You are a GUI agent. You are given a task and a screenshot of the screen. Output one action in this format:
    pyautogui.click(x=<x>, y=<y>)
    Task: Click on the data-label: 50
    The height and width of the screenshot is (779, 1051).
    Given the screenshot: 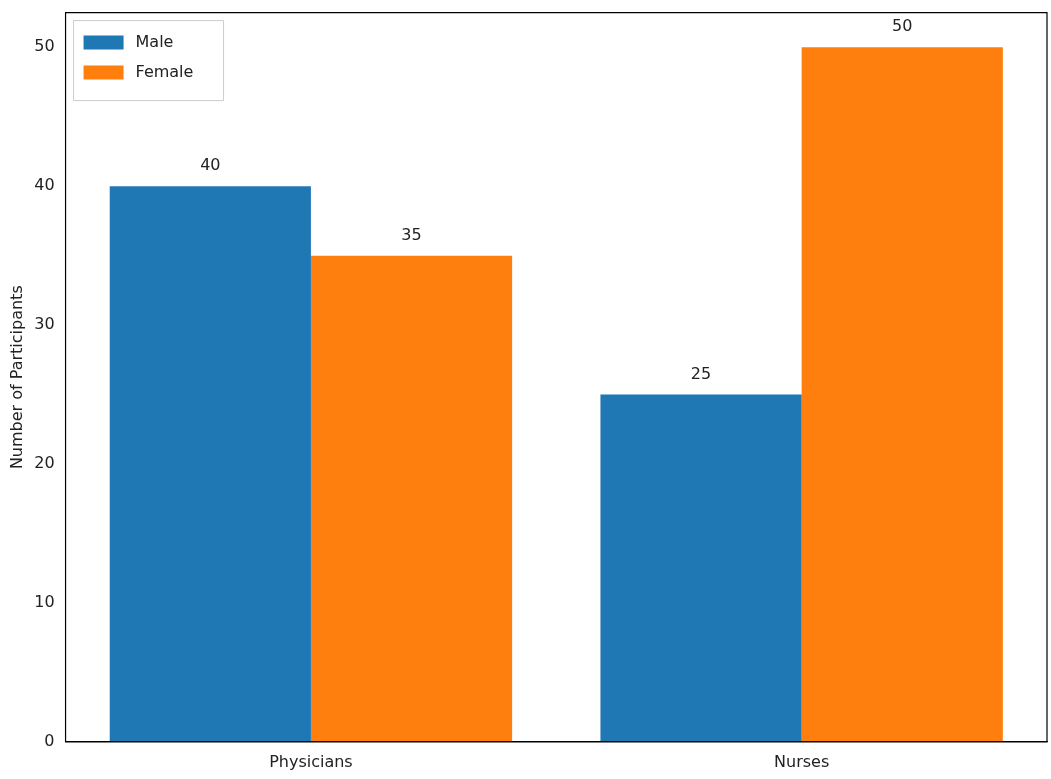 What is the action you would take?
    pyautogui.click(x=902, y=26)
    